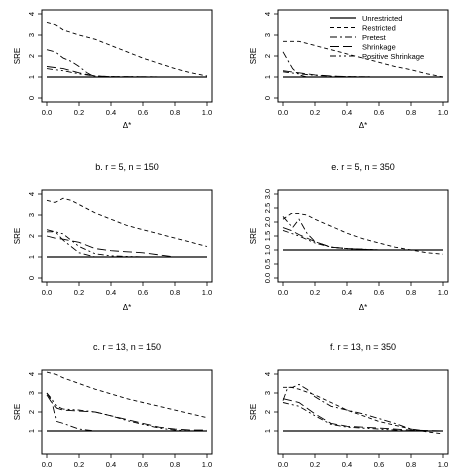 This screenshot has width=474, height=474. What do you see at coordinates (267, 194) in the screenshot?
I see `y-tick-label: 3.0` at bounding box center [267, 194].